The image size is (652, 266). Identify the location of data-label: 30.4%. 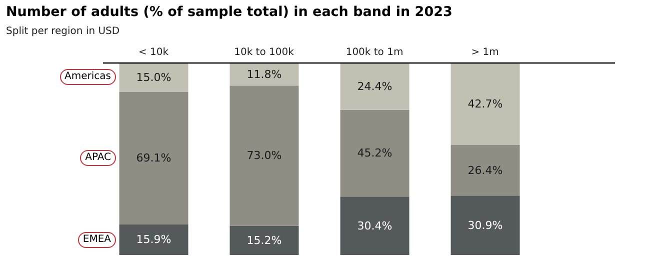
(374, 225).